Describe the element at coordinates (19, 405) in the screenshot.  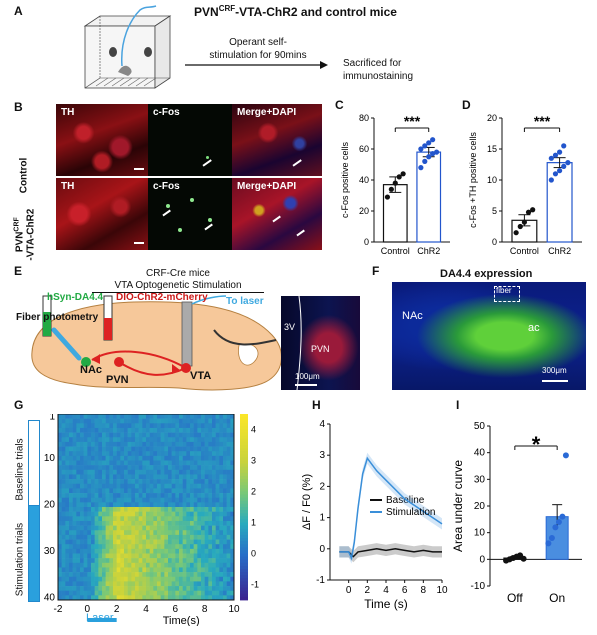
I see `panel-g-letter: G` at that location.